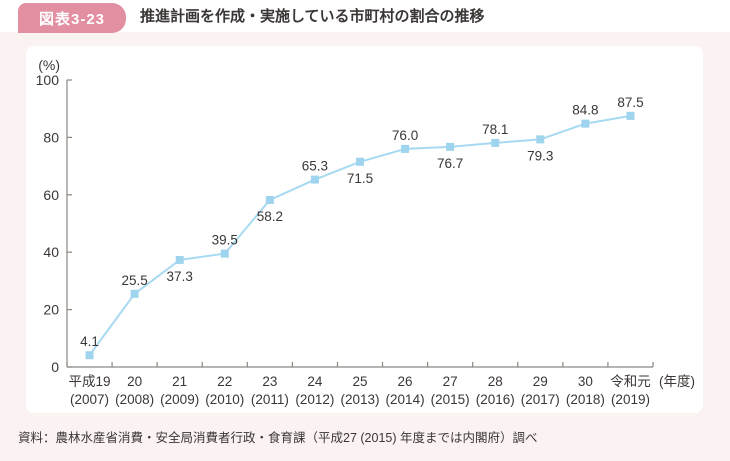 The image size is (730, 461). Describe the element at coordinates (585, 110) in the screenshot. I see `data-point-label: 84.8` at that location.